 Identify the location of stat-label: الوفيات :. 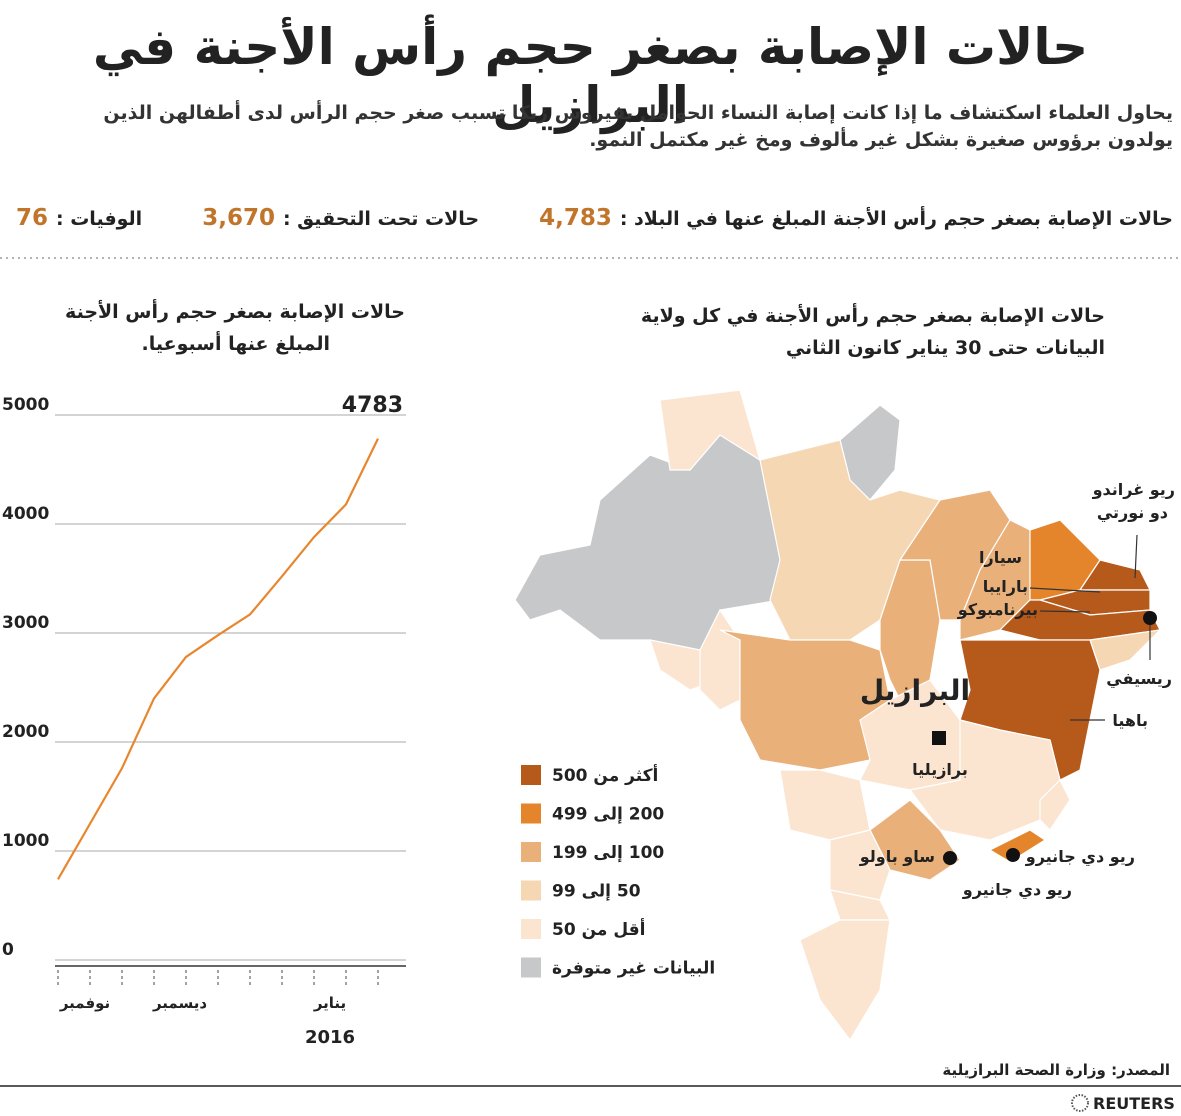
(99, 219).